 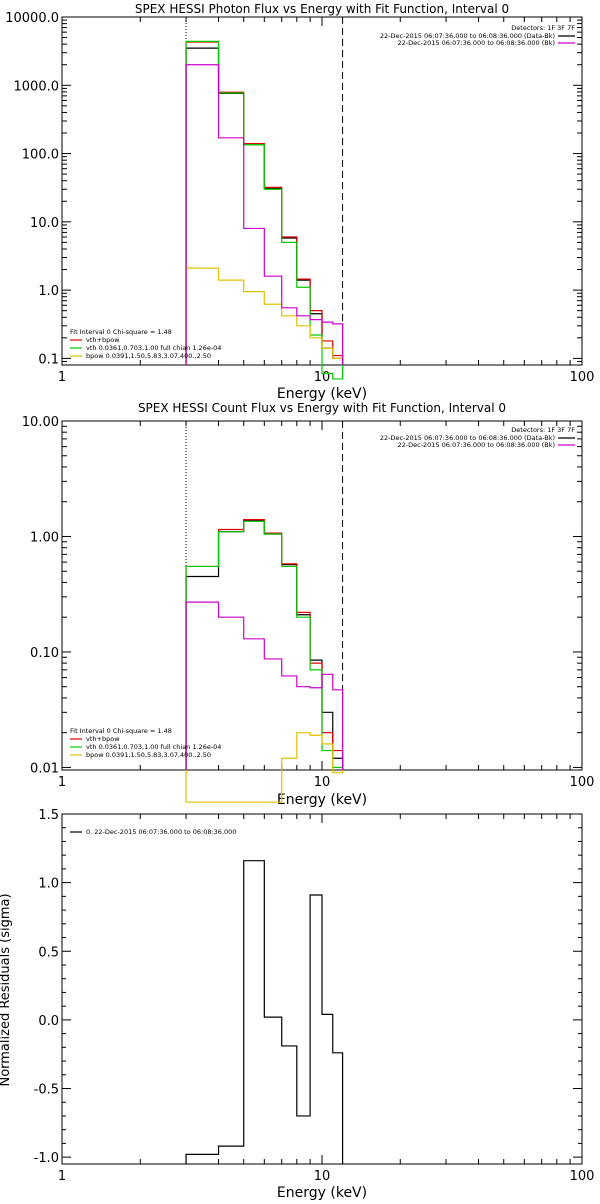 What do you see at coordinates (44, 653) in the screenshot?
I see `y-tick-label: 0.10` at bounding box center [44, 653].